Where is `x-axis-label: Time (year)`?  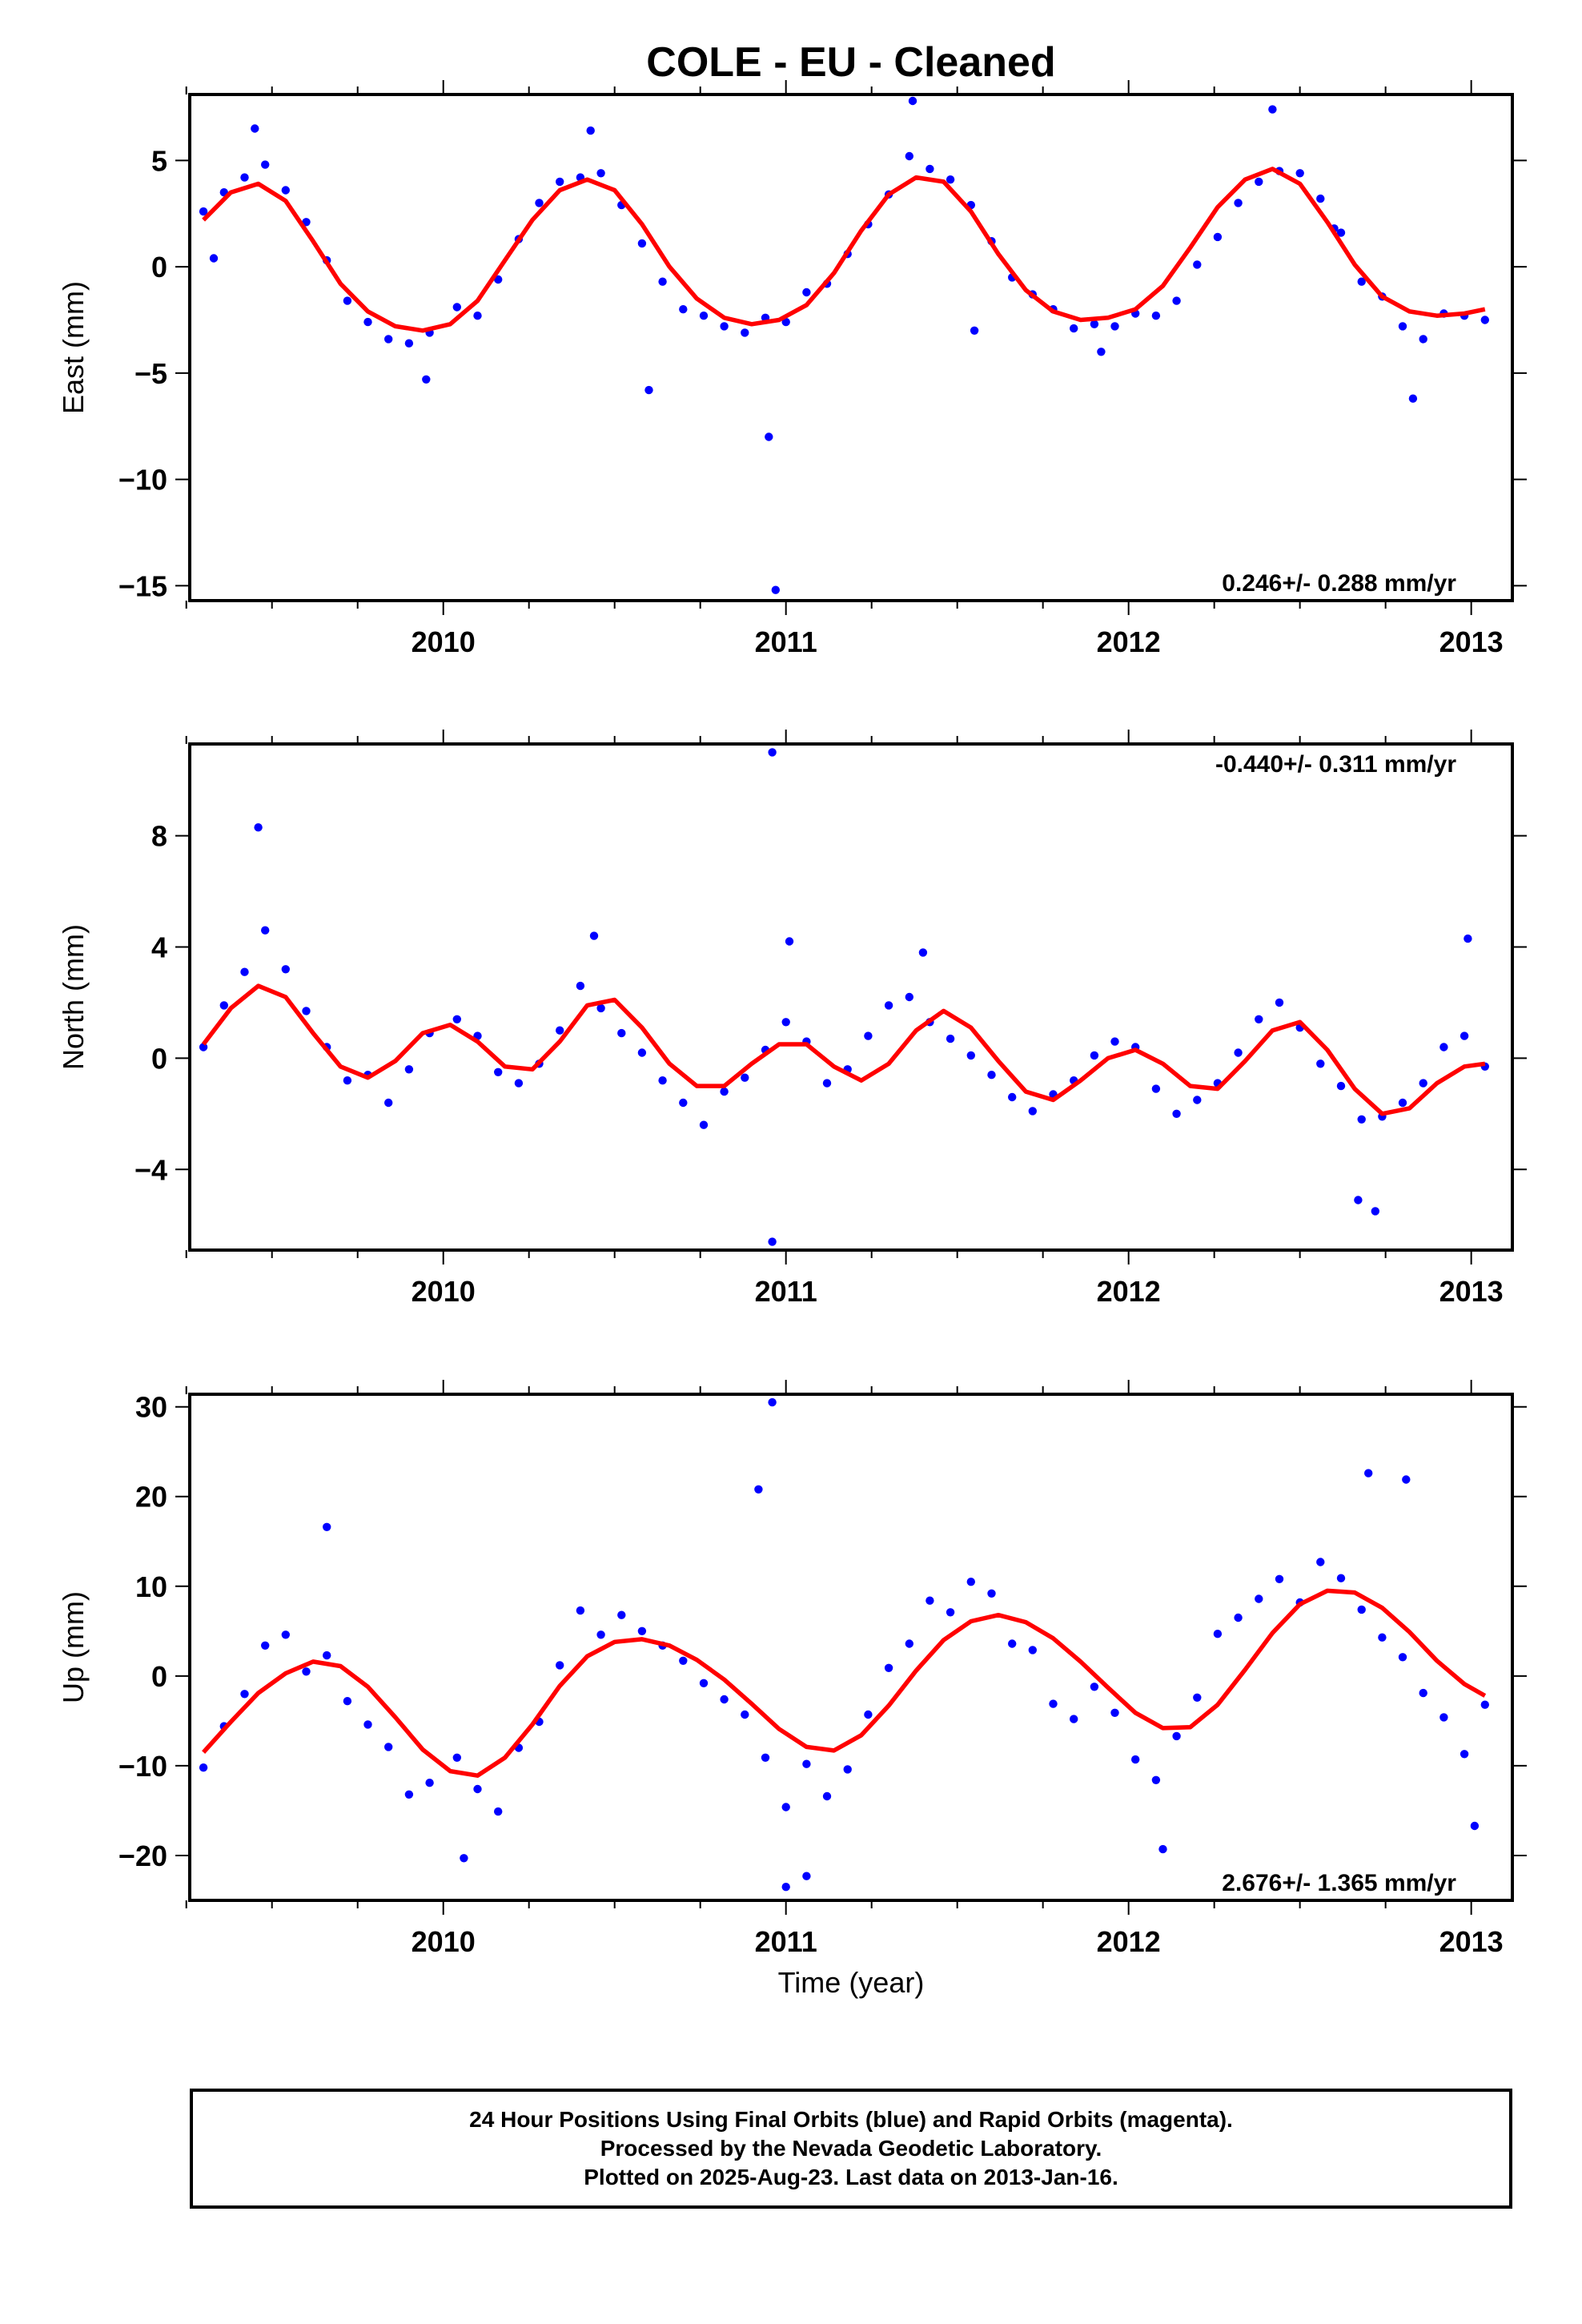
x-axis-label: Time (year) is located at coordinates (851, 1983).